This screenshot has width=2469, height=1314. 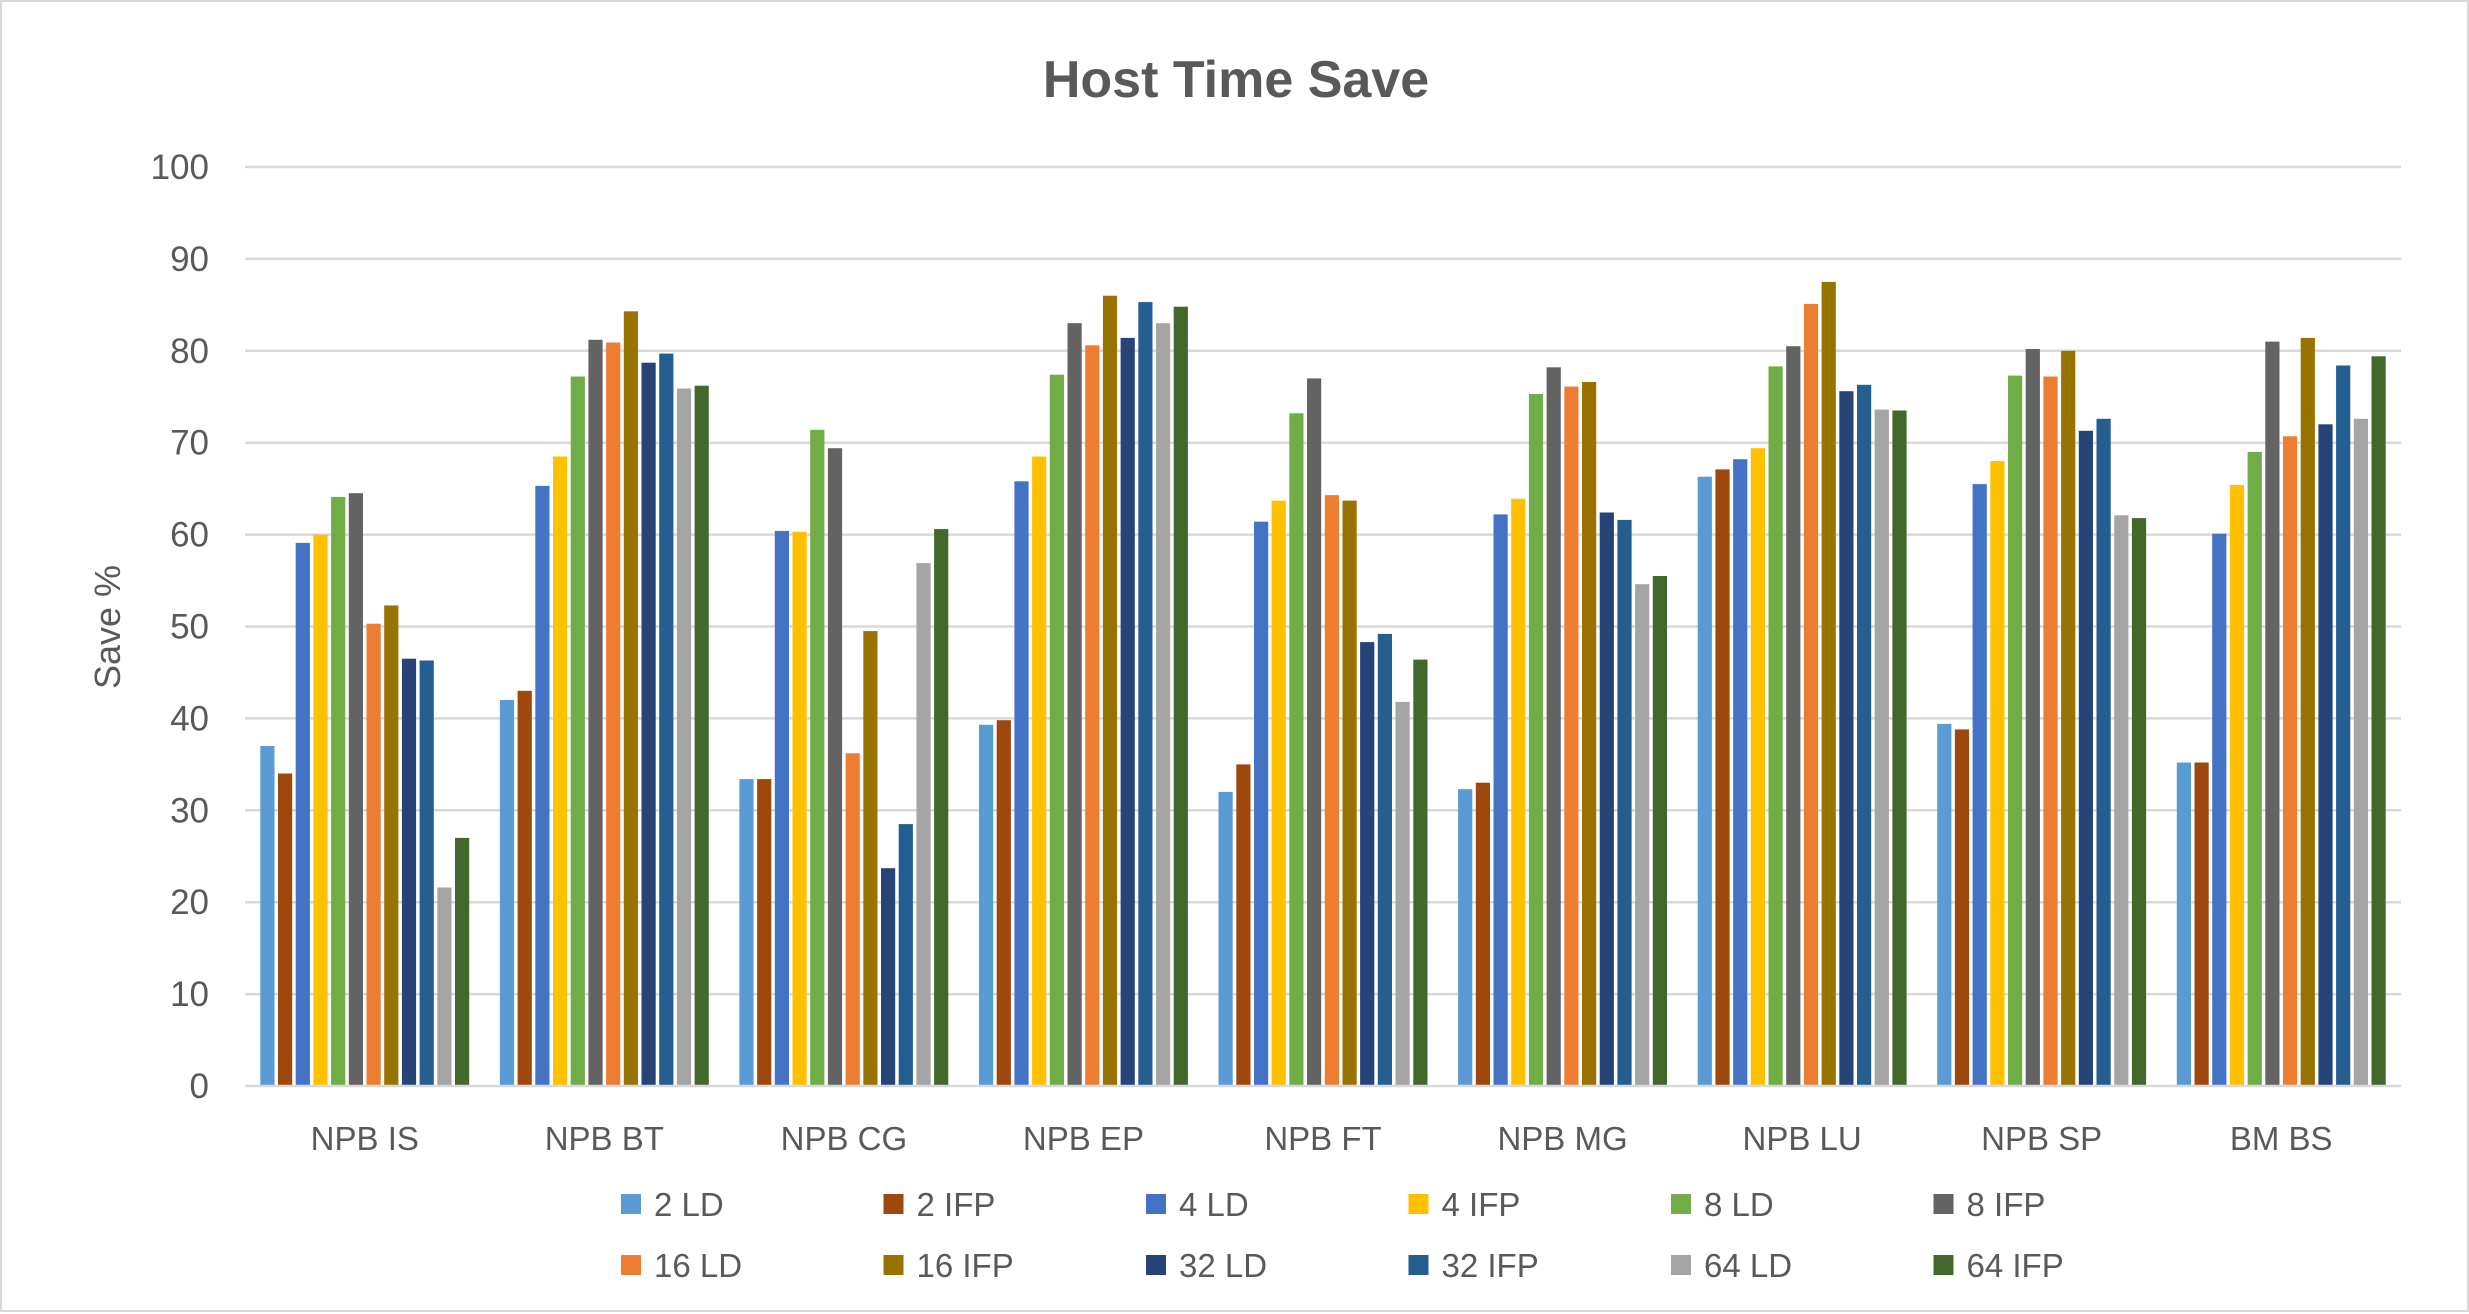 I want to click on x-tick-label: BM BS, so click(x=2281, y=1138).